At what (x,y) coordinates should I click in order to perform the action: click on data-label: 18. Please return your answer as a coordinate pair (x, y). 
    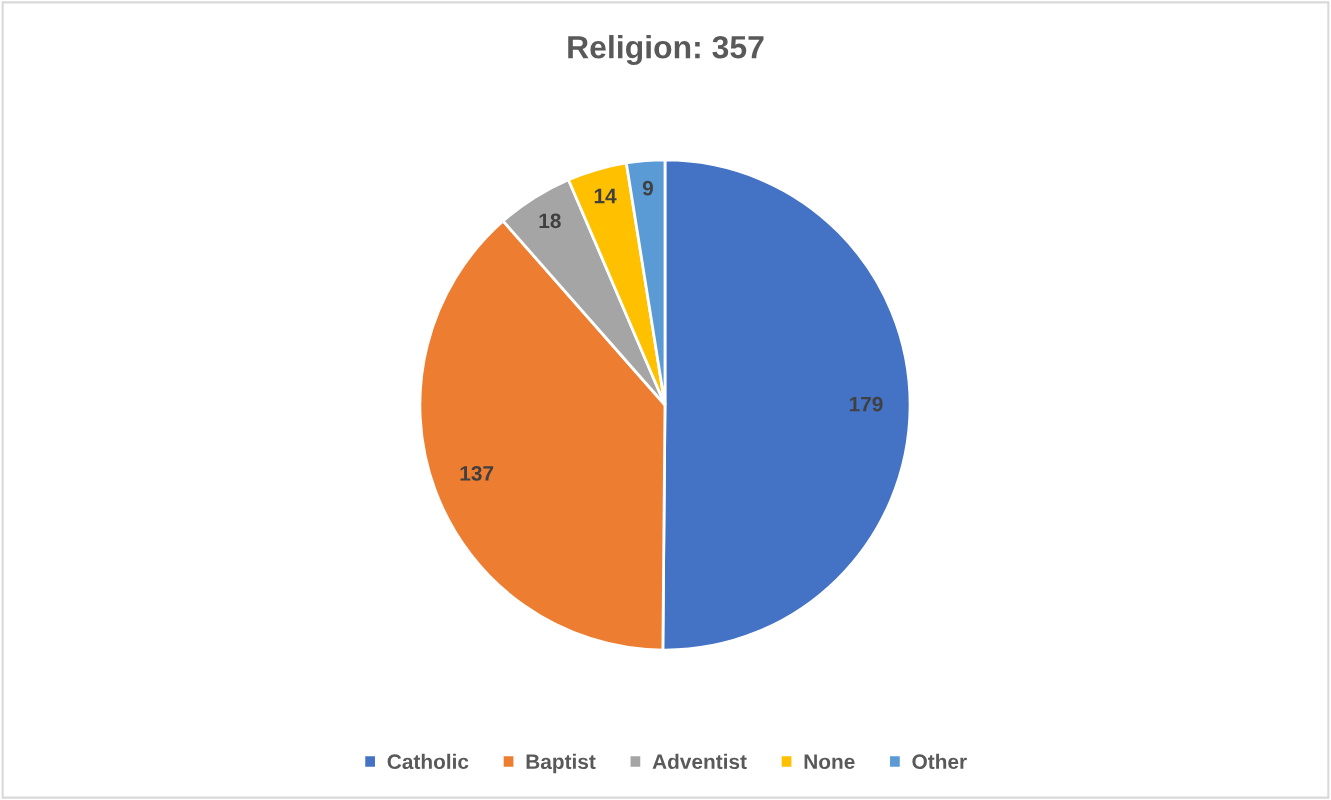
    Looking at the image, I should click on (550, 221).